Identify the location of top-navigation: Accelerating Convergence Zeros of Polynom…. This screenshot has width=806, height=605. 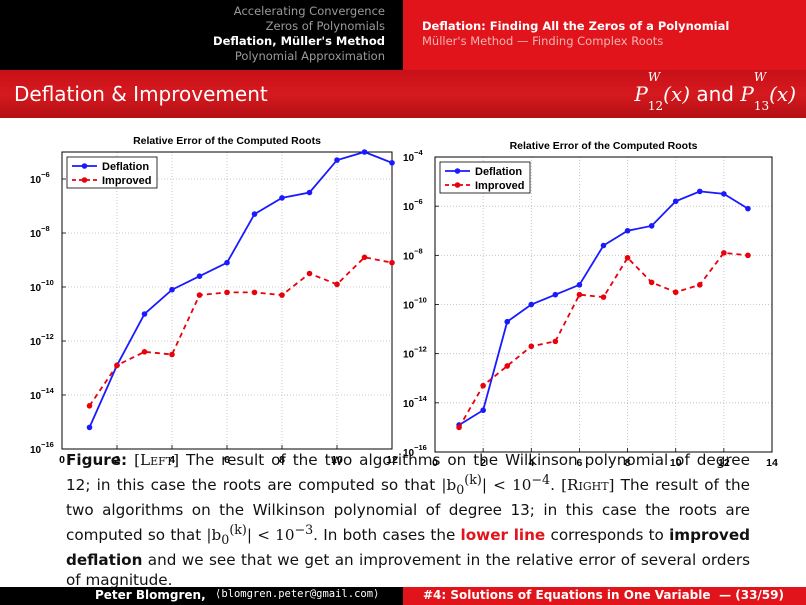
(403, 35).